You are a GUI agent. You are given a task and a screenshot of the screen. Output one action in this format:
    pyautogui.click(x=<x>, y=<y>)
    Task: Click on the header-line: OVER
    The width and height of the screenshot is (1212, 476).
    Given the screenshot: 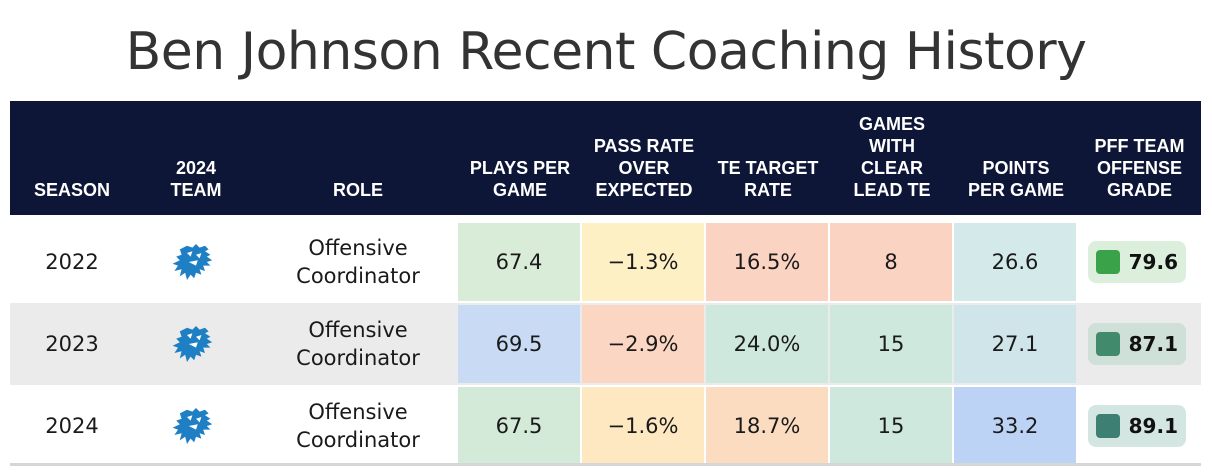 What is the action you would take?
    pyautogui.click(x=644, y=168)
    